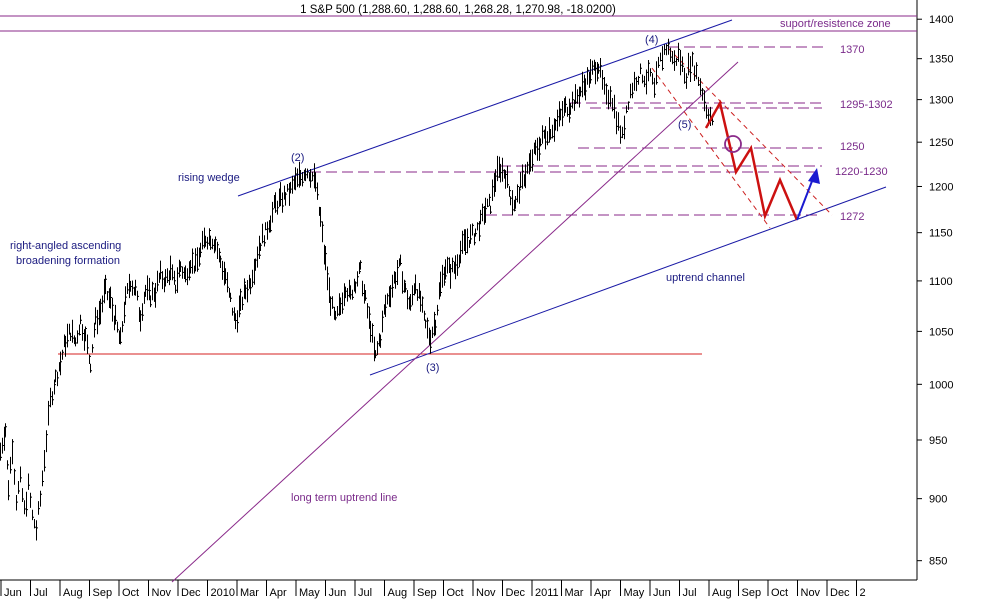 The width and height of the screenshot is (992, 611). I want to click on target-circle, so click(733, 144).